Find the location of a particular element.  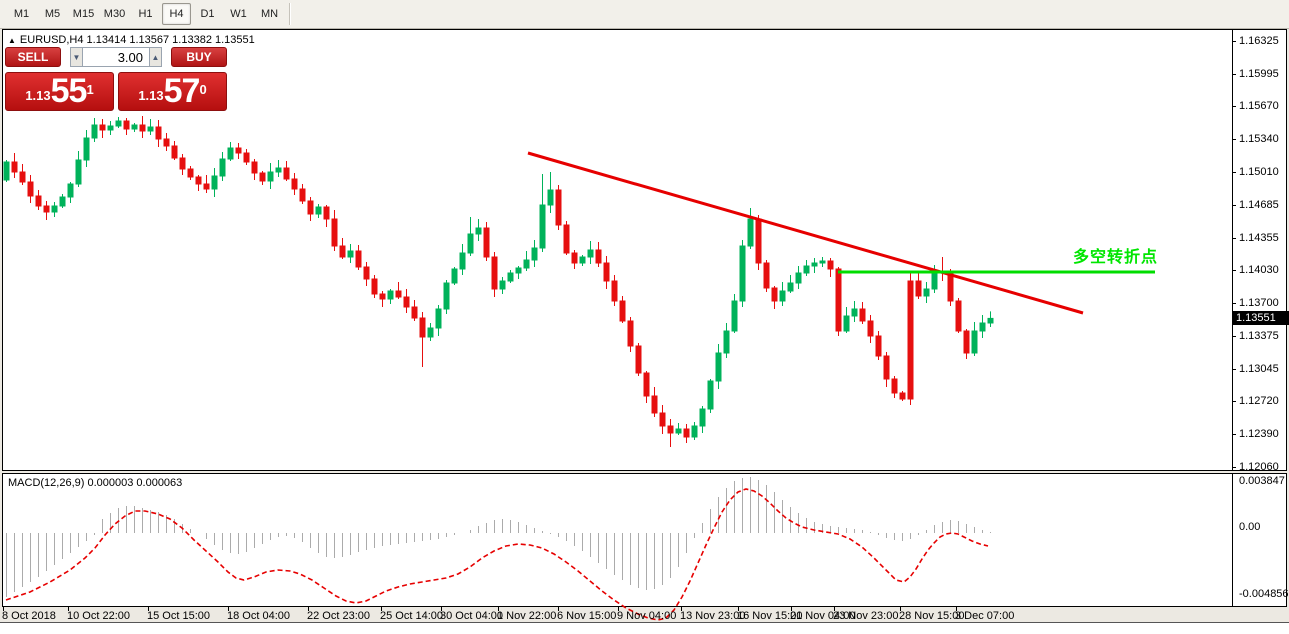

chevron-down-icon: ▼ is located at coordinates (76, 57).